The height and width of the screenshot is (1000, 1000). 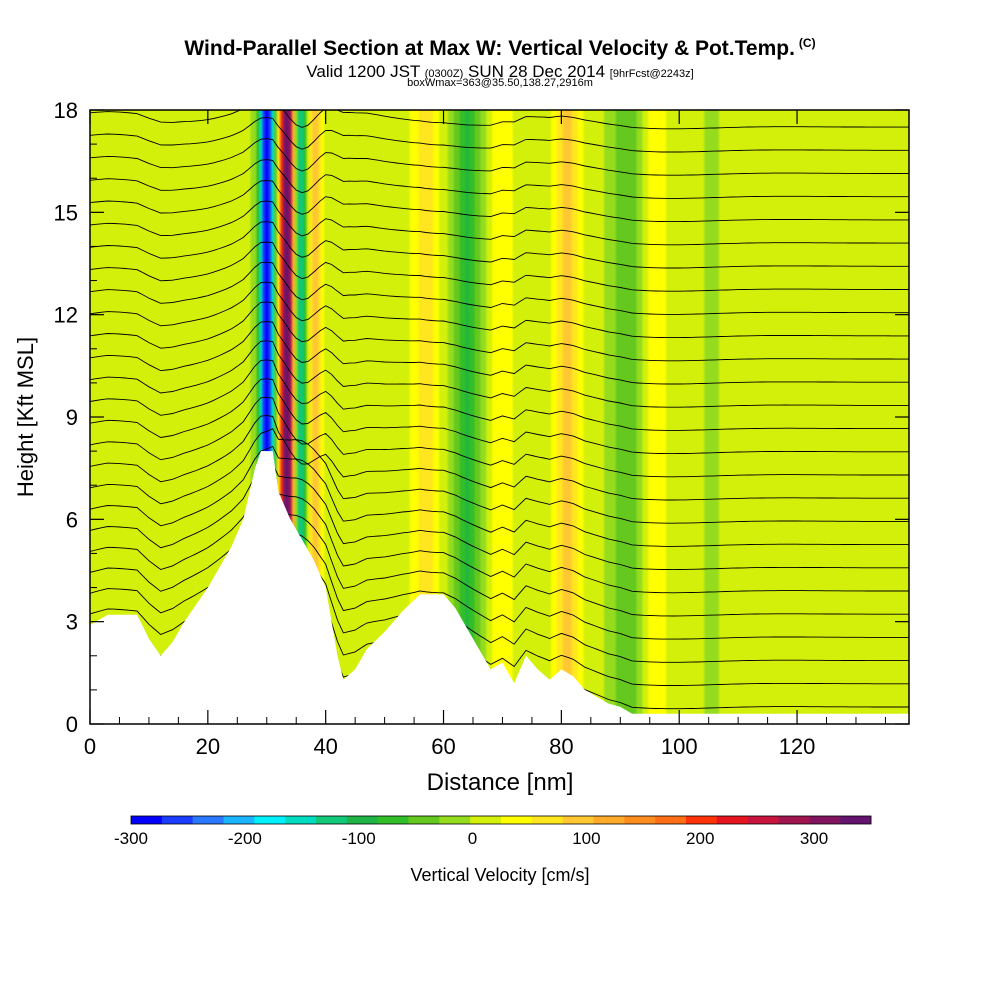 What do you see at coordinates (66, 315) in the screenshot?
I see `y-tick-label: 12` at bounding box center [66, 315].